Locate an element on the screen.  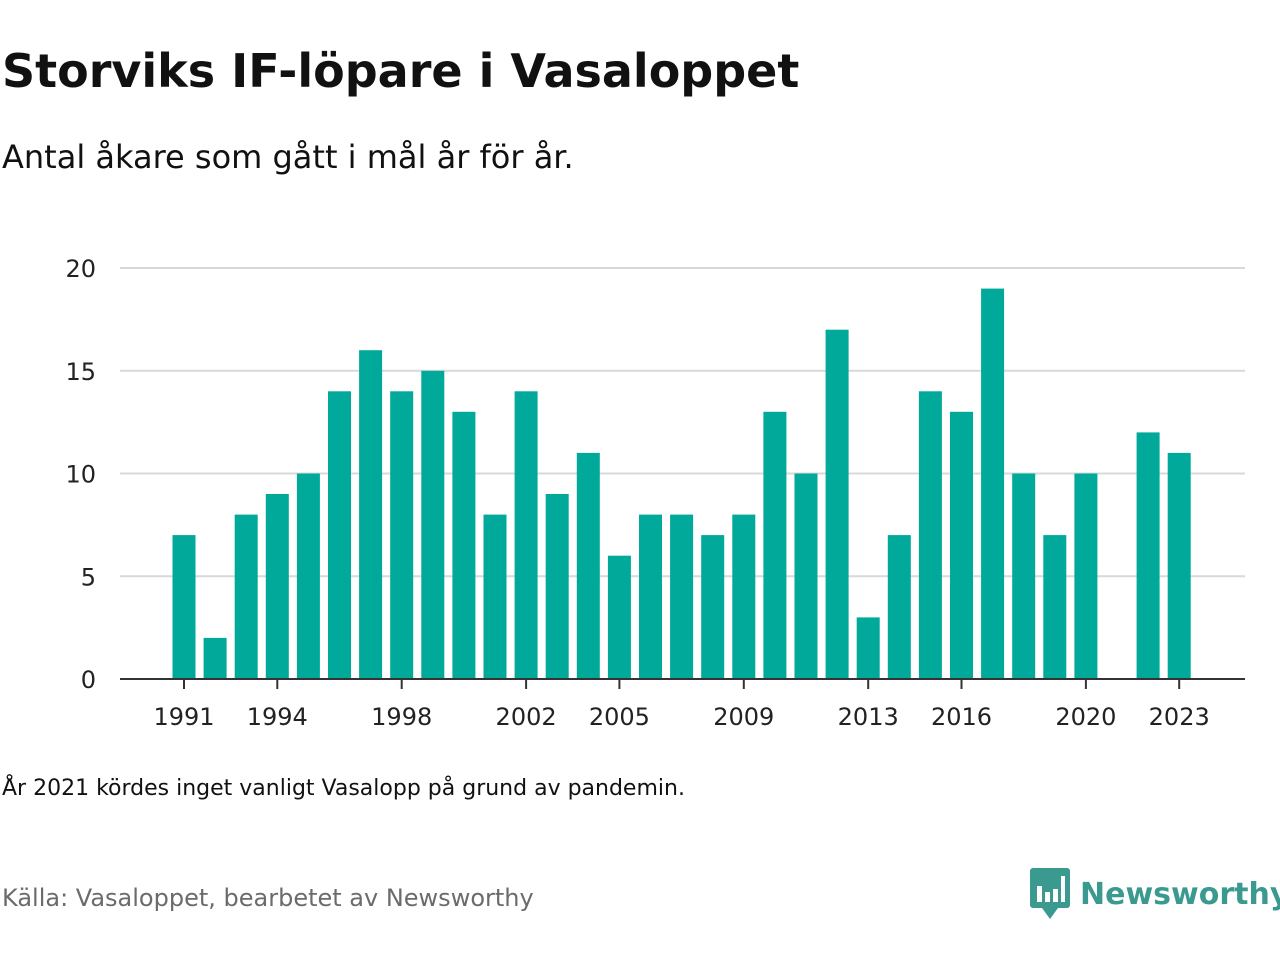
bar-2020 is located at coordinates (1086, 576).